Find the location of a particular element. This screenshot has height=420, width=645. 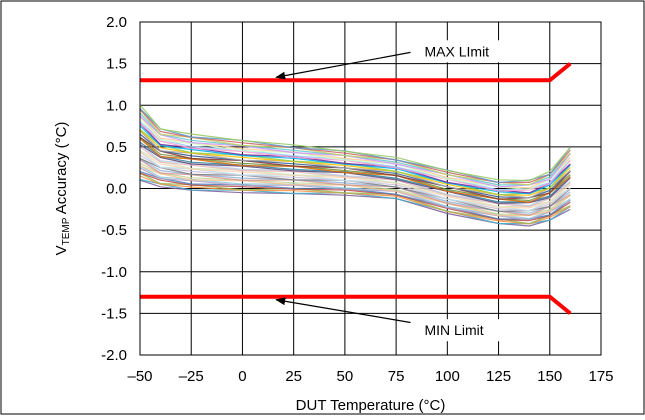

y-axis-label-main: V is located at coordinates (61, 250).